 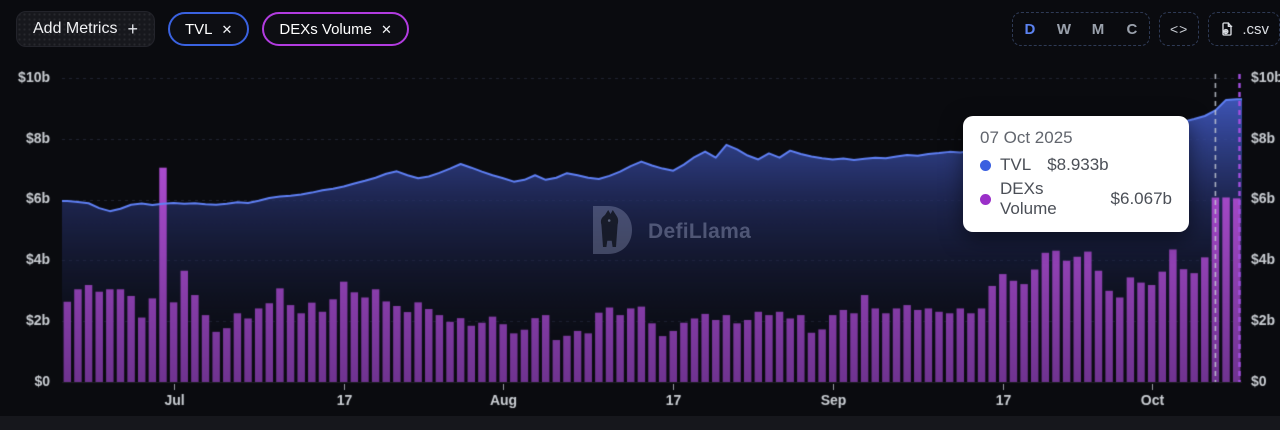 What do you see at coordinates (132, 28) in the screenshot?
I see `plus-icon: +` at bounding box center [132, 28].